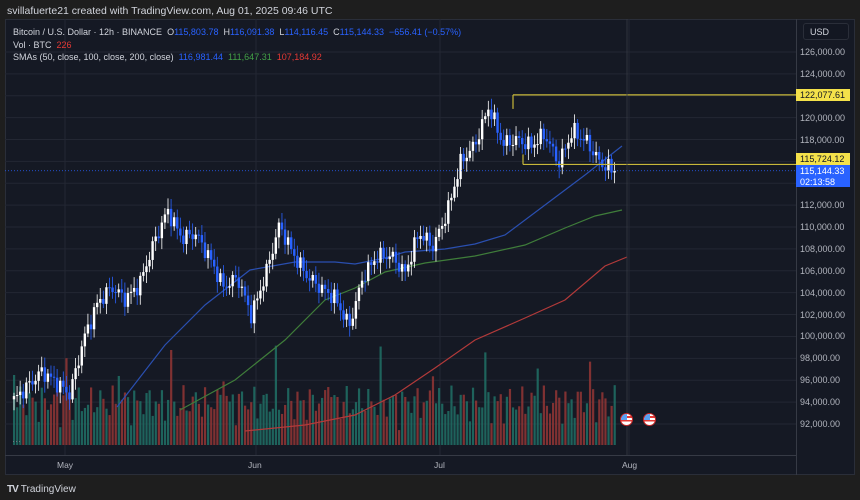 This screenshot has height=500, width=860. I want to click on last-price: 115,144.33, so click(822, 171).